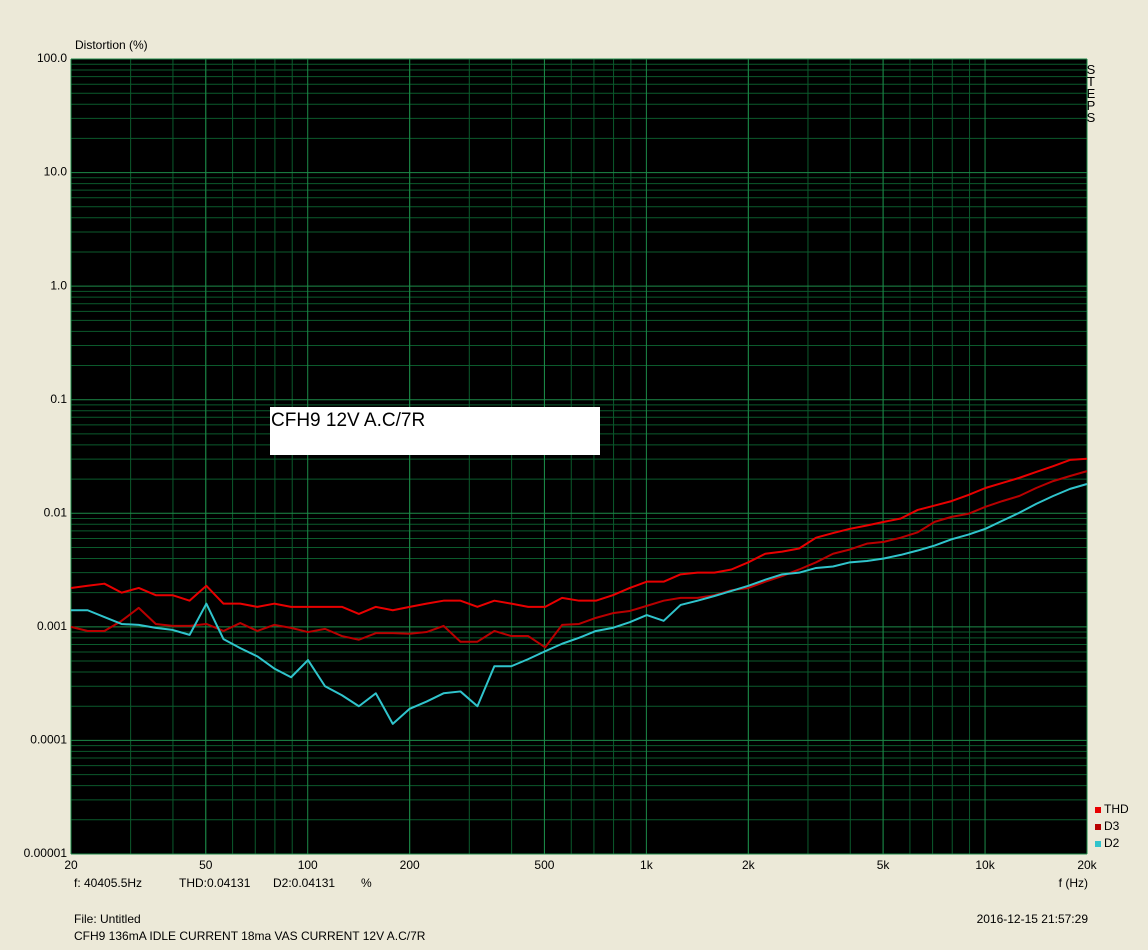 Image resolution: width=1148 pixels, height=950 pixels. What do you see at coordinates (206, 865) in the screenshot?
I see `x-tick-label: 50` at bounding box center [206, 865].